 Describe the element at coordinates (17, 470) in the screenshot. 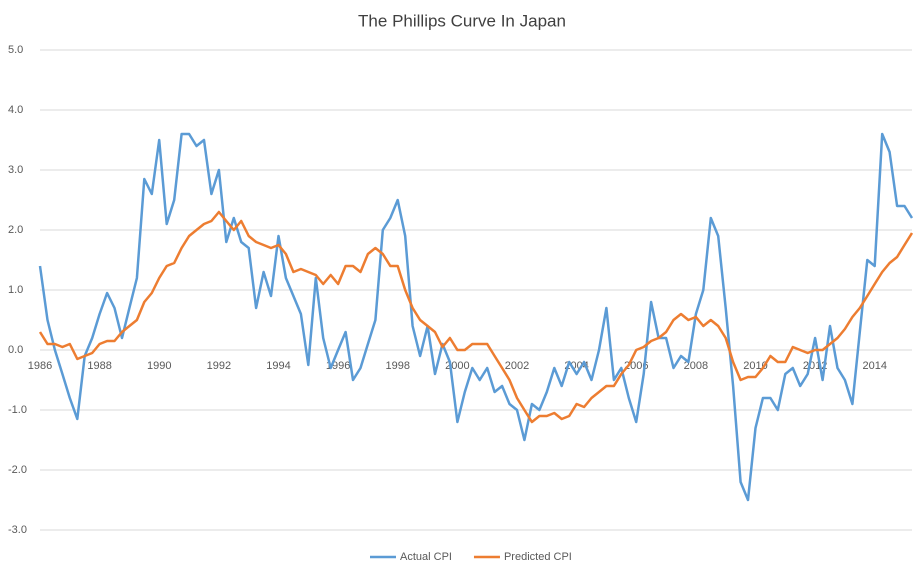

I see `y-tick-label: -2.0` at that location.